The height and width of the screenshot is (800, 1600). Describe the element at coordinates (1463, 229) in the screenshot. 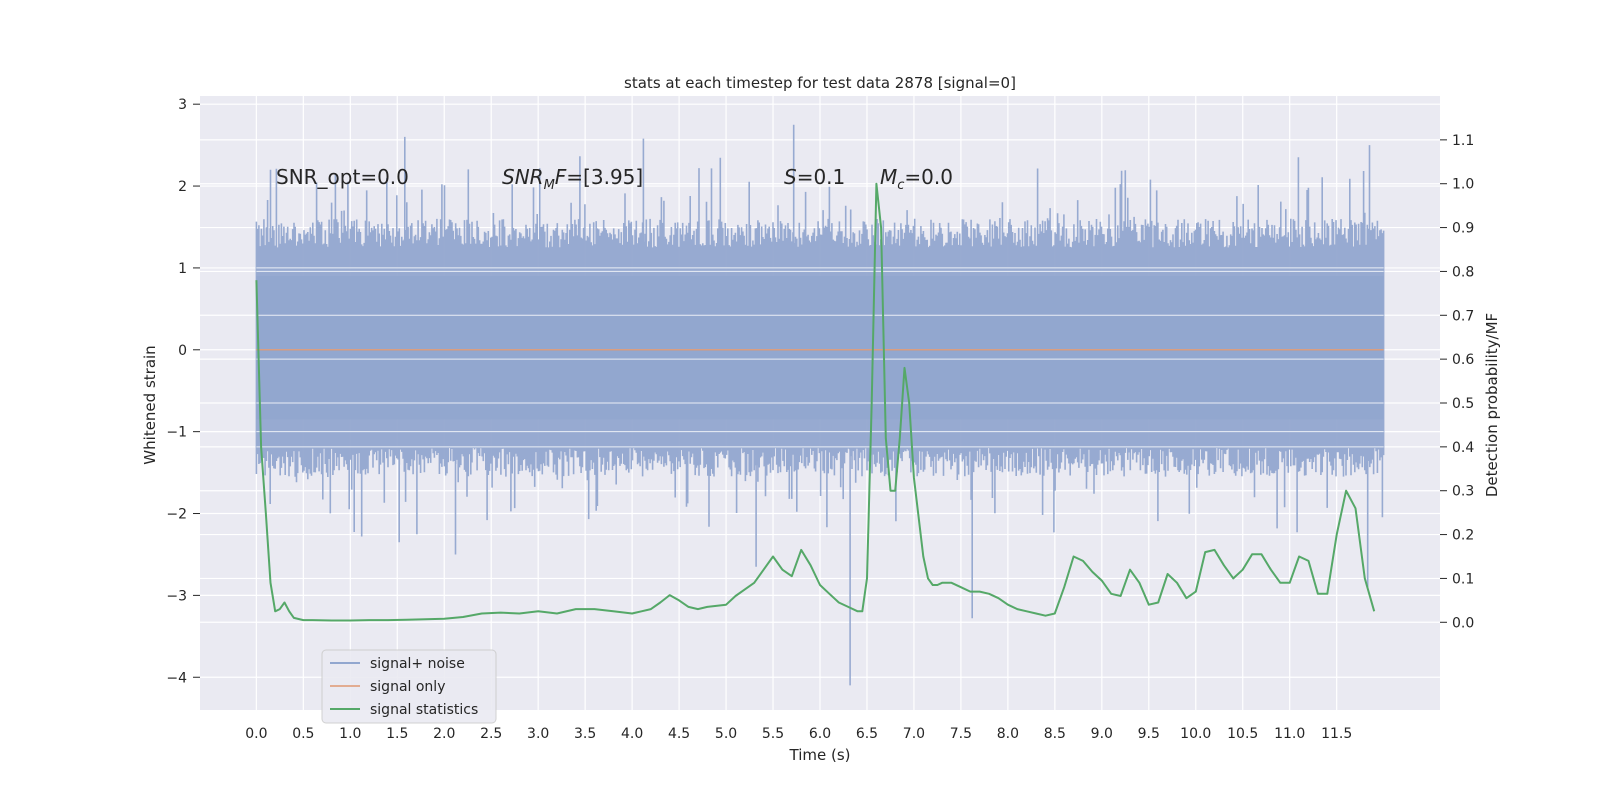

I see `y-right-tick-label: 0.9` at that location.